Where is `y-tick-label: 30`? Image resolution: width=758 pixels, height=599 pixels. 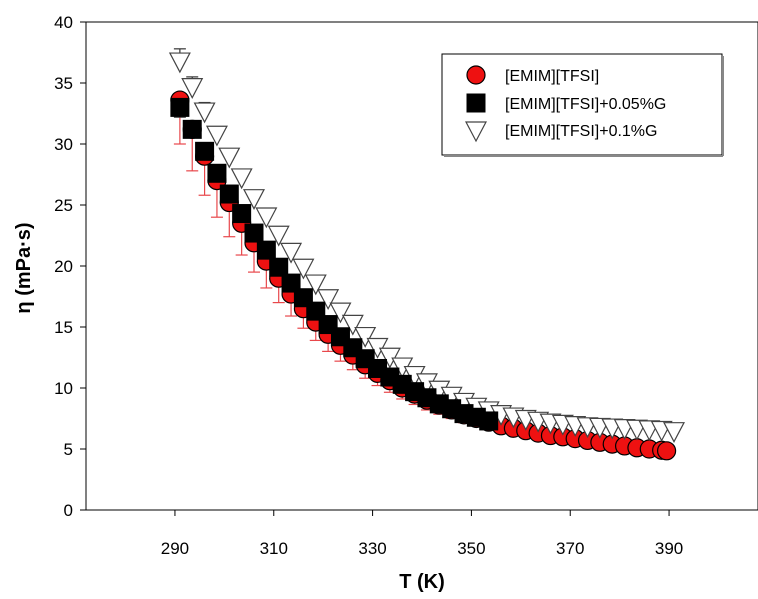 y-tick-label: 30 is located at coordinates (63, 144).